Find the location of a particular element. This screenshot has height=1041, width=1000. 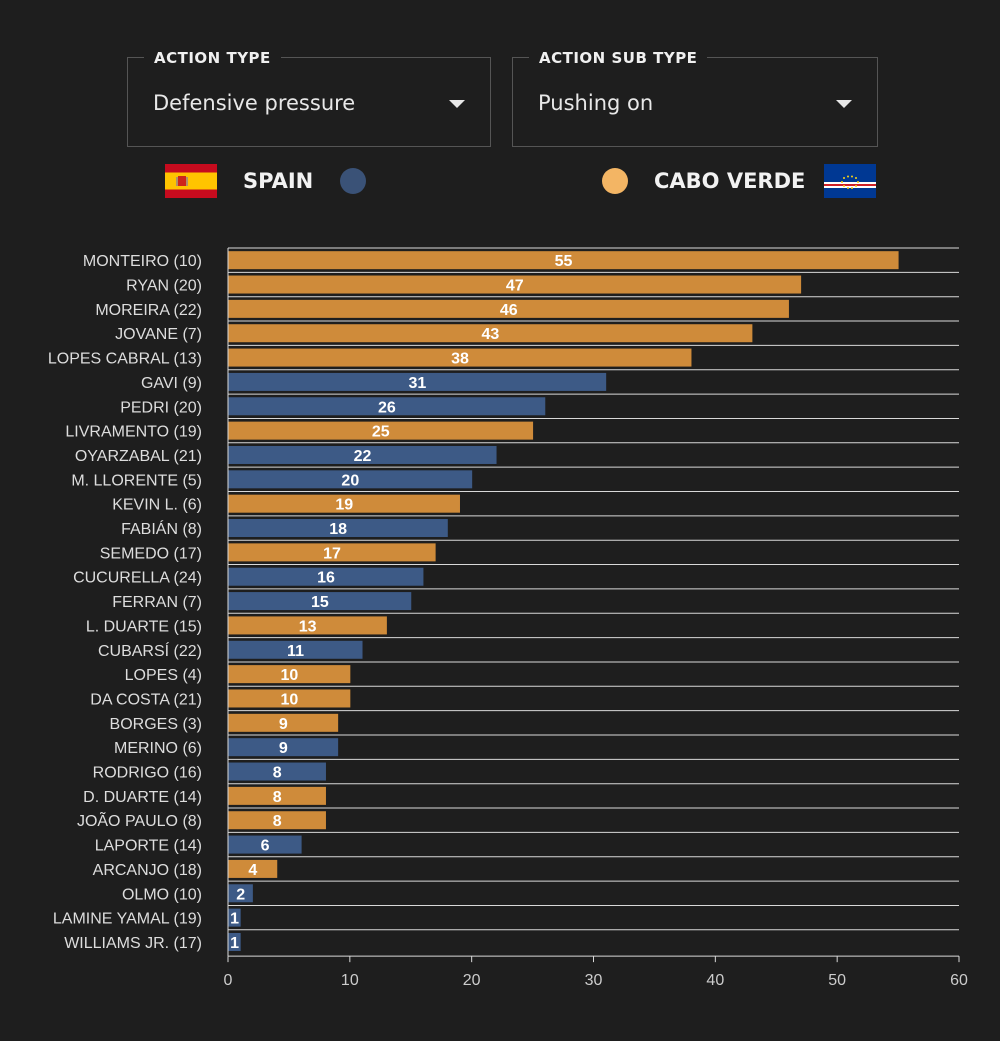

cabo-verde-flag-icon is located at coordinates (850, 181).